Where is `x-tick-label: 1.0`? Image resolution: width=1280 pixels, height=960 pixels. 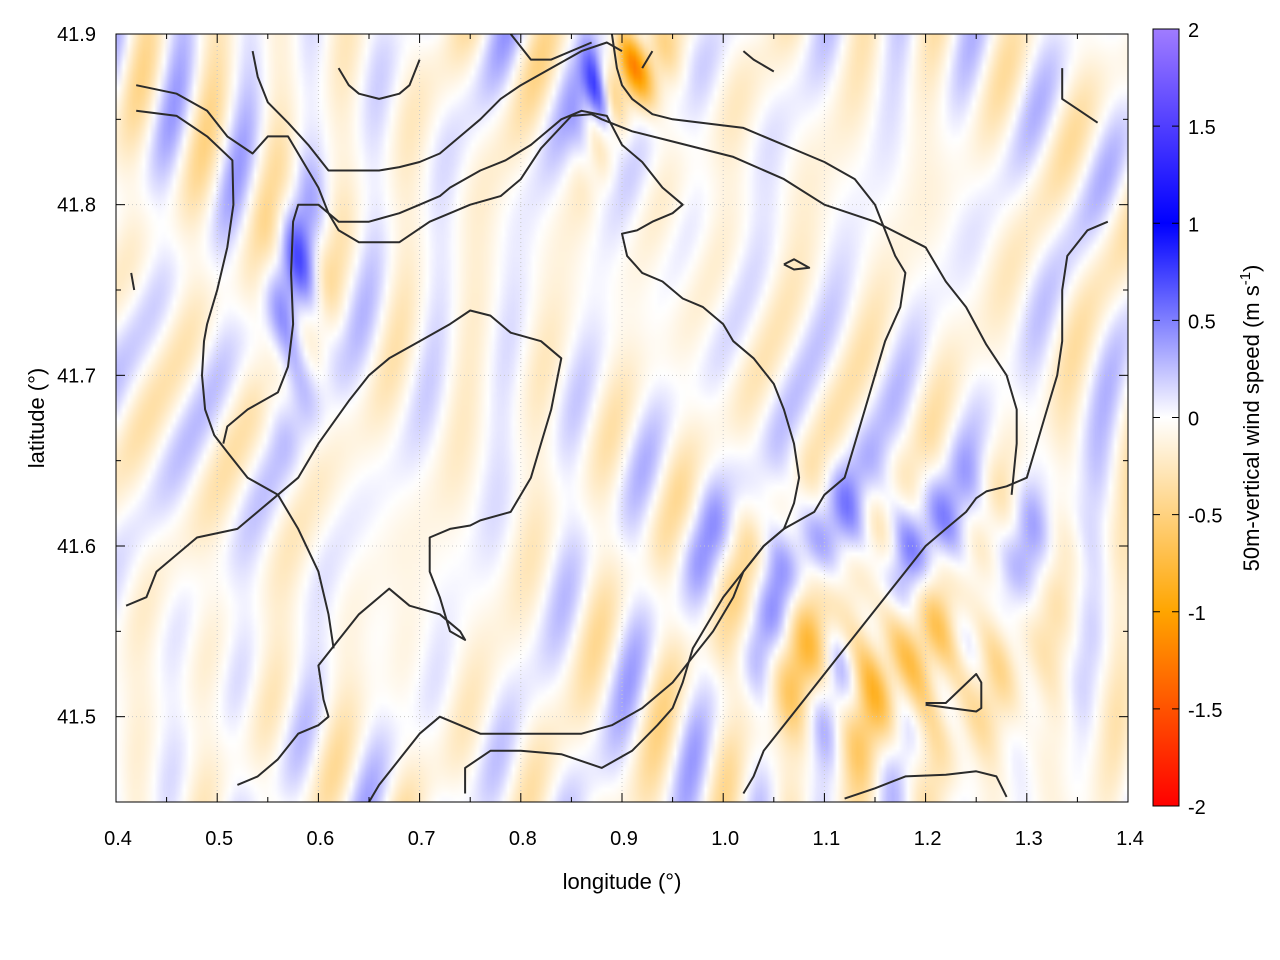 x-tick-label: 1.0 is located at coordinates (725, 839).